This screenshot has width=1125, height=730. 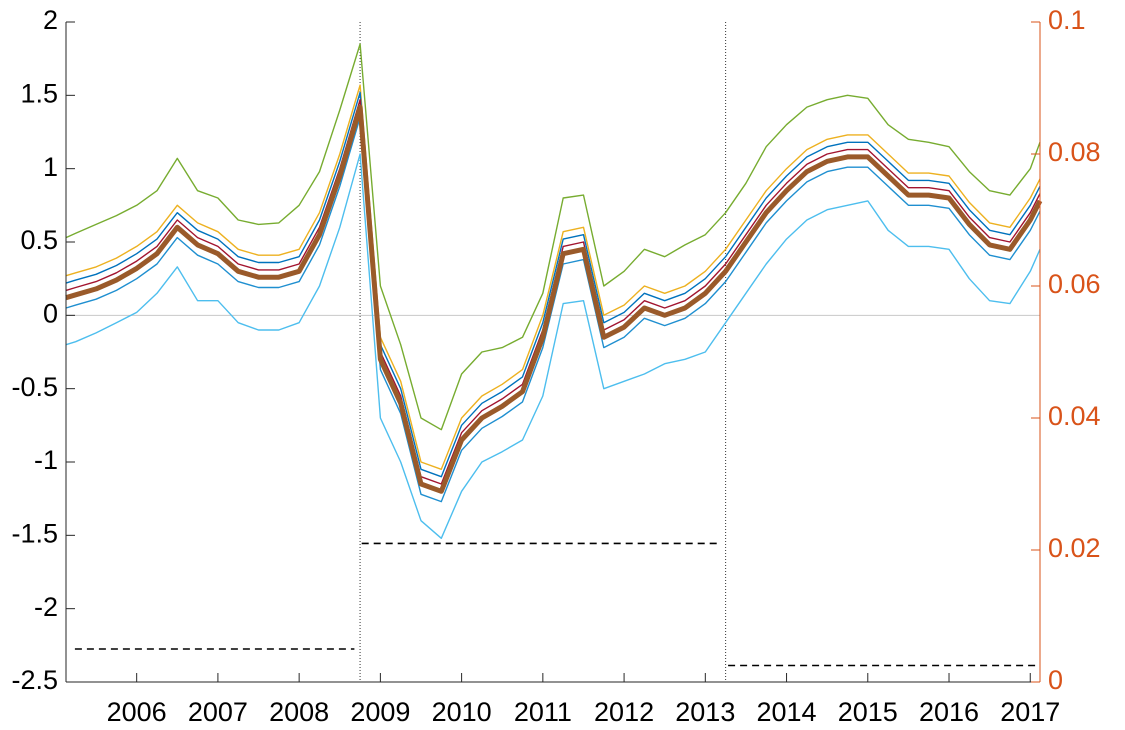 I want to click on x-tick-label: 2011, so click(x=543, y=712).